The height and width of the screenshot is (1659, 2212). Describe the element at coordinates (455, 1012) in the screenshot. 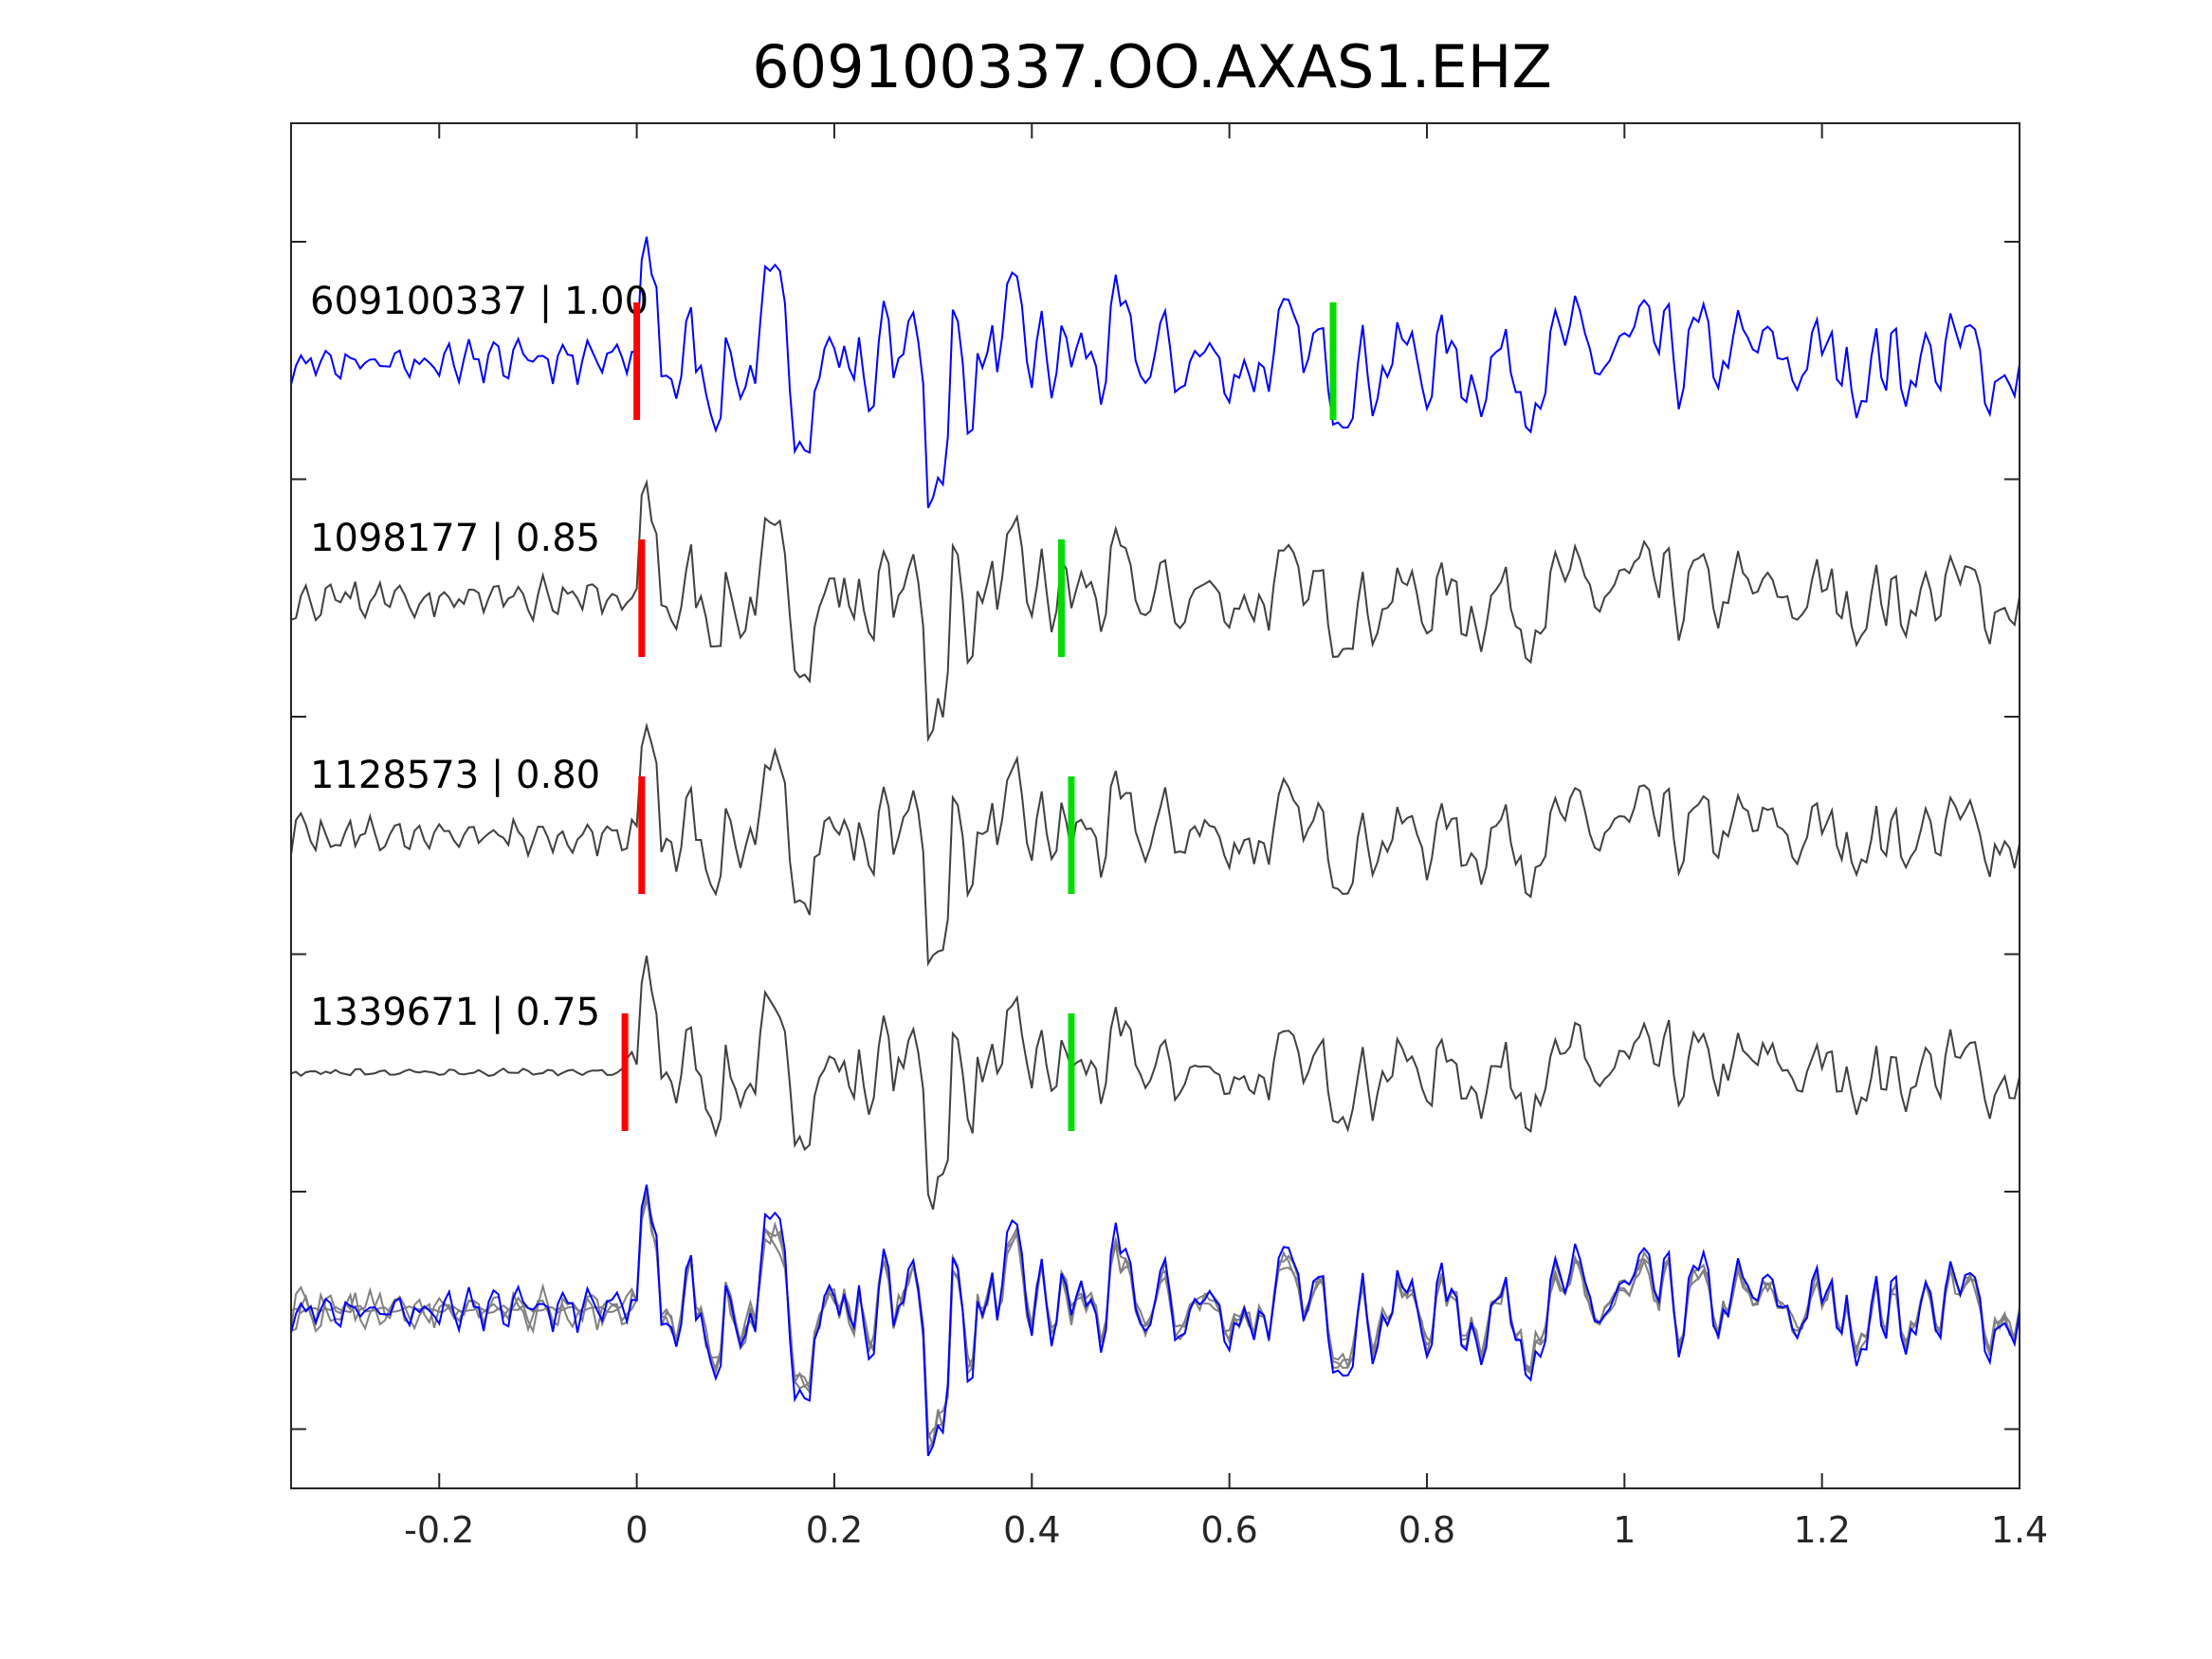

I see `trace-label: 1339671 | 0.75` at that location.